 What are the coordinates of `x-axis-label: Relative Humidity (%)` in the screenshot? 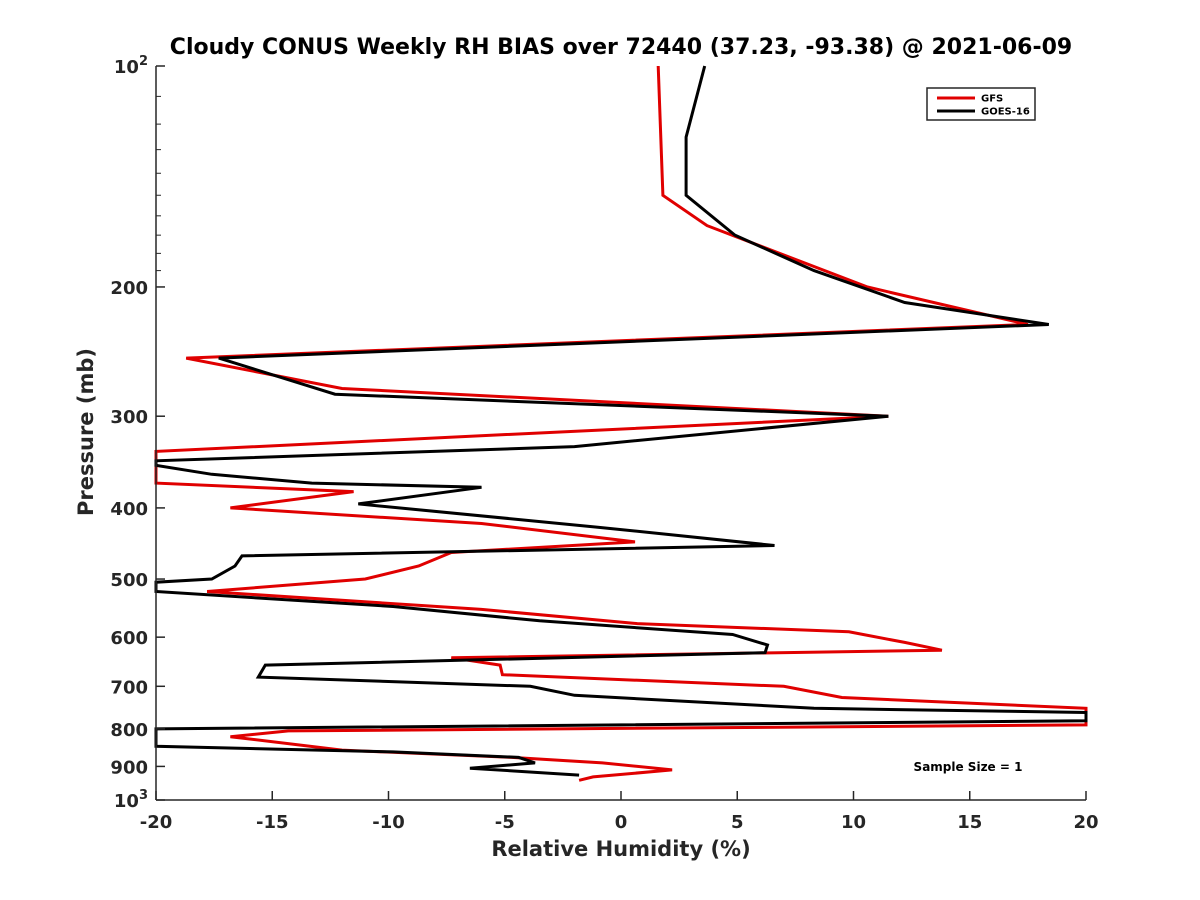 It's located at (620, 849).